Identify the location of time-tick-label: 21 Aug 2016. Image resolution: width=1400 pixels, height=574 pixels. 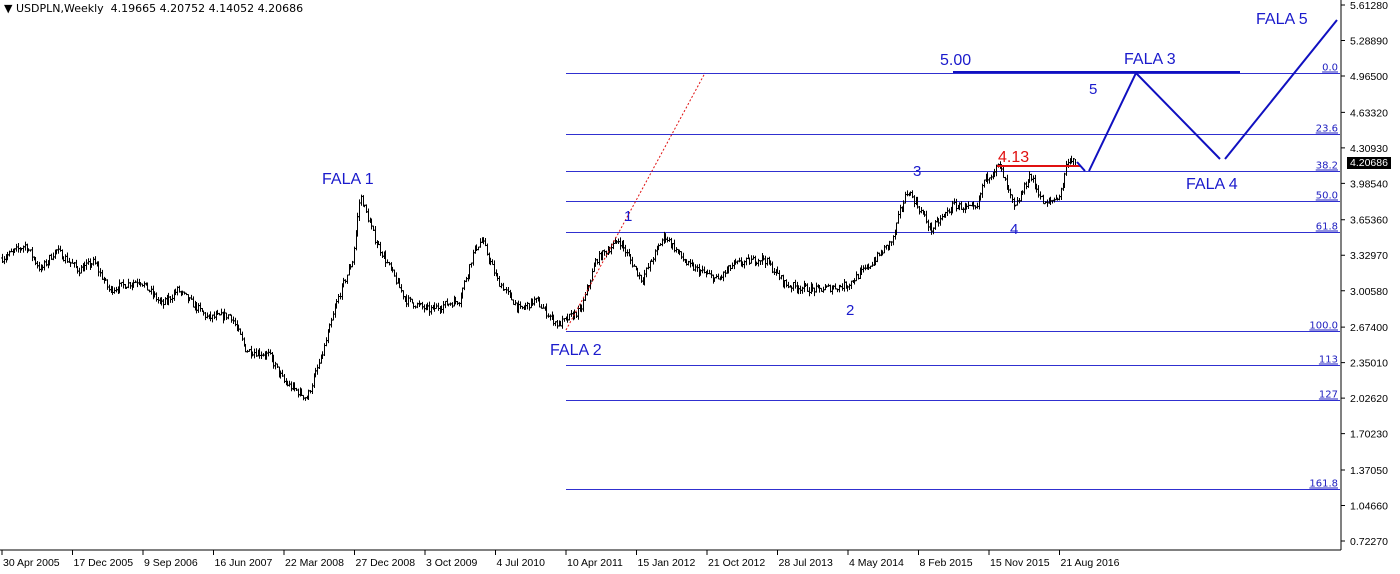
(1090, 563).